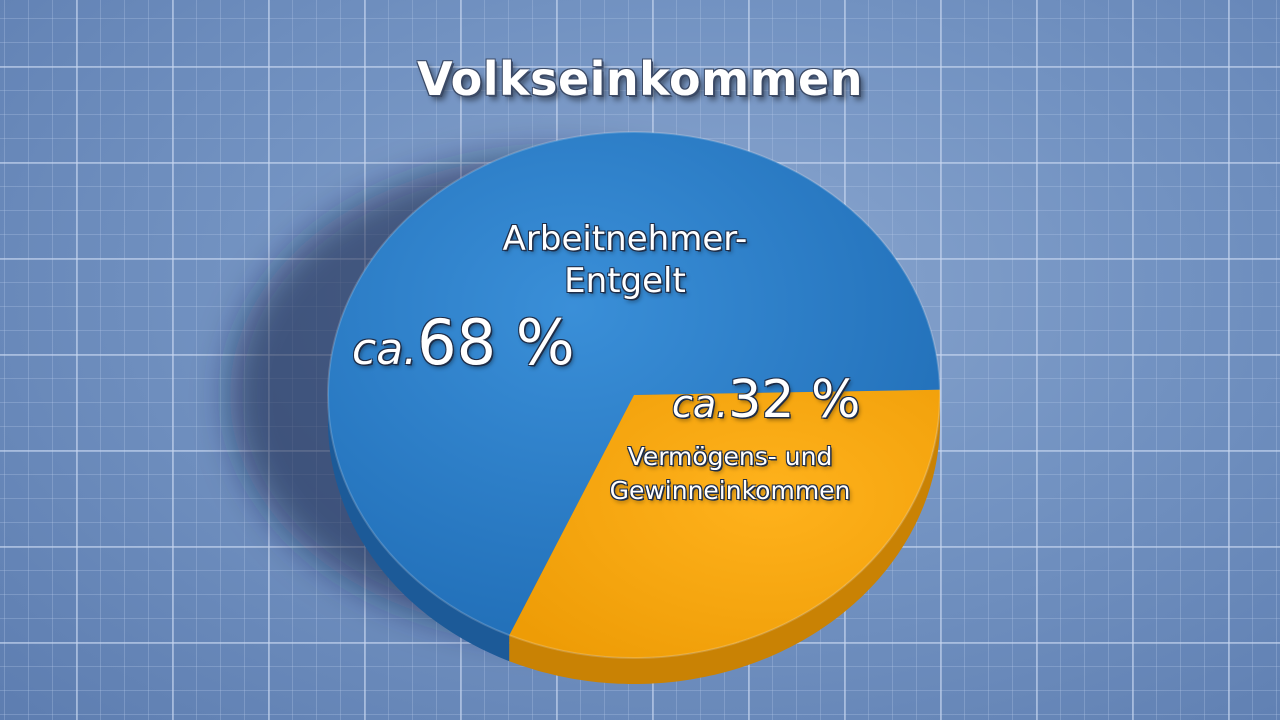 Image resolution: width=1280 pixels, height=720 pixels. What do you see at coordinates (640, 79) in the screenshot?
I see `chart-title: Volkseinkommen` at bounding box center [640, 79].